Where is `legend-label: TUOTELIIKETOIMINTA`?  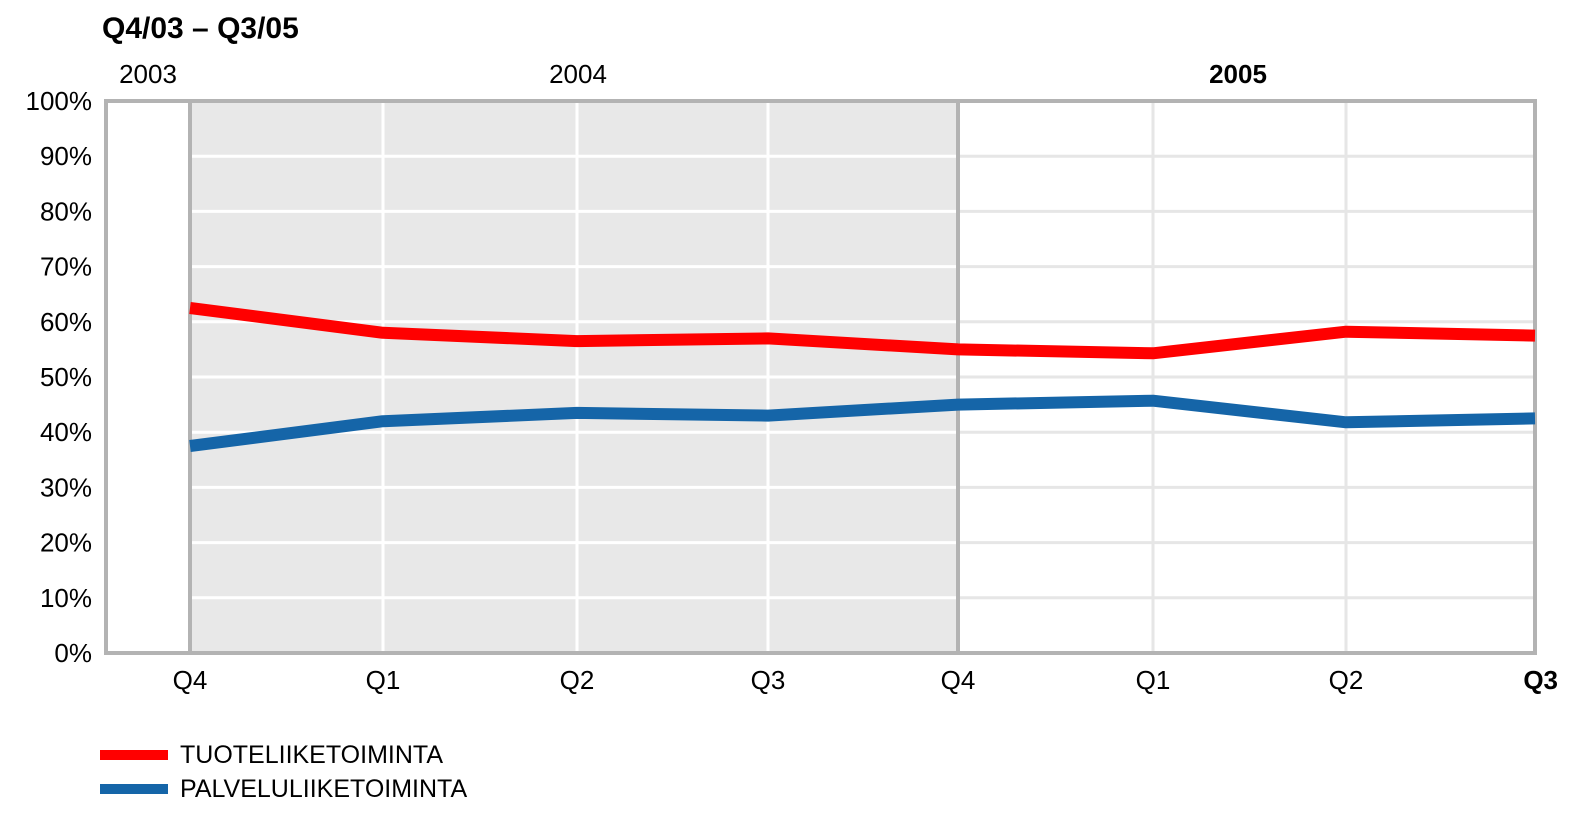 legend-label: TUOTELIIKETOIMINTA is located at coordinates (311, 755).